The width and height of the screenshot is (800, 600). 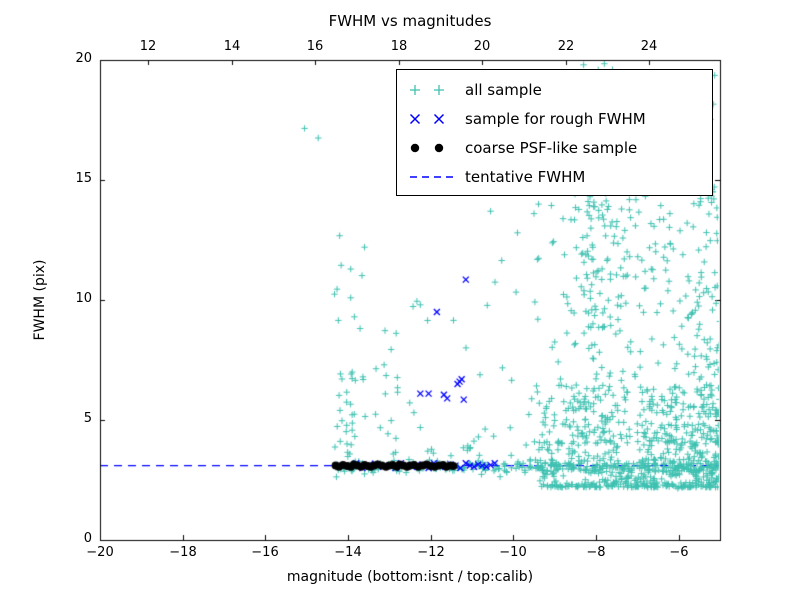 What do you see at coordinates (232, 46) in the screenshot?
I see `top-tick-label: 14` at bounding box center [232, 46].